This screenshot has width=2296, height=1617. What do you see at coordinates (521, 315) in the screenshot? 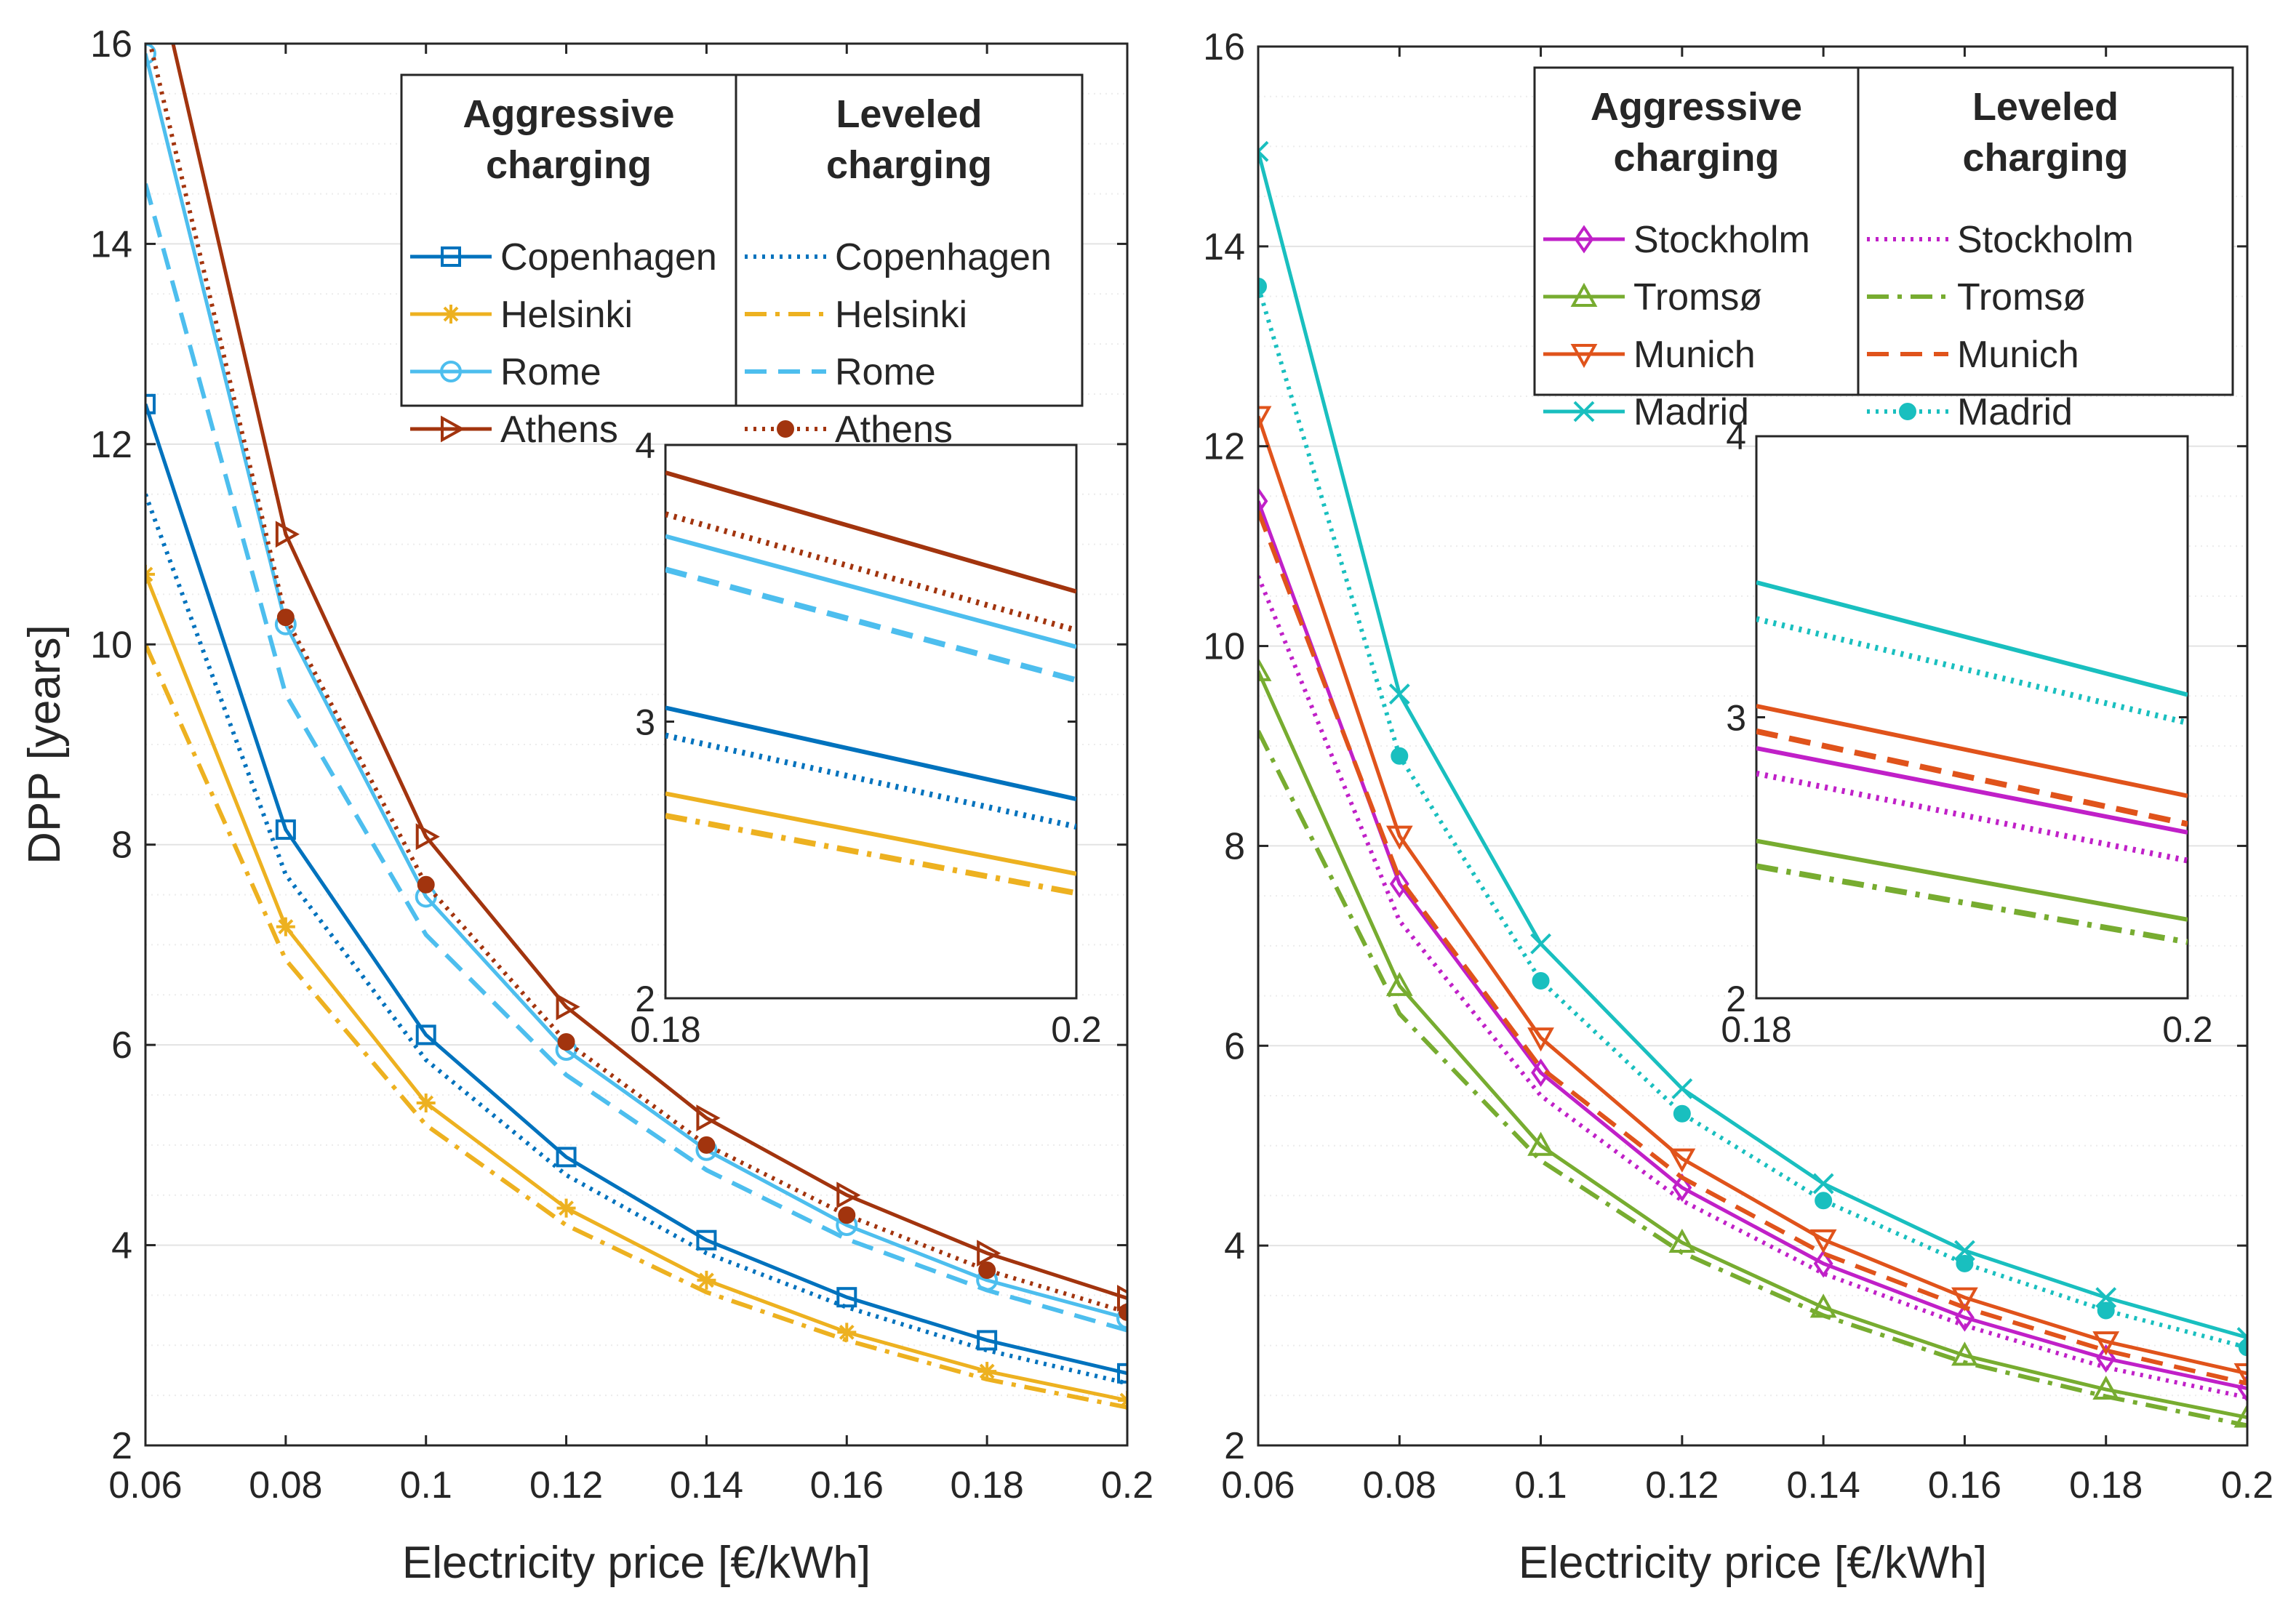
I see `chart-left-legend-entry-helsinki-aggressive: Helsinki` at bounding box center [521, 315].